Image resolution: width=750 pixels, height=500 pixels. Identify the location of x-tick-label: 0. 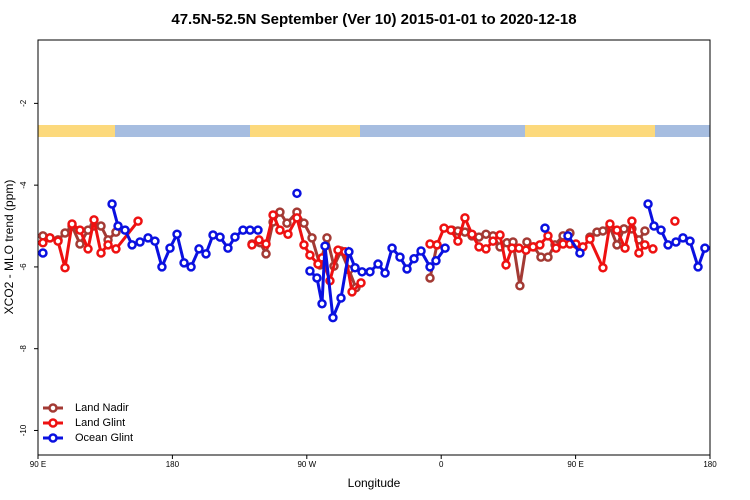
(441, 464).